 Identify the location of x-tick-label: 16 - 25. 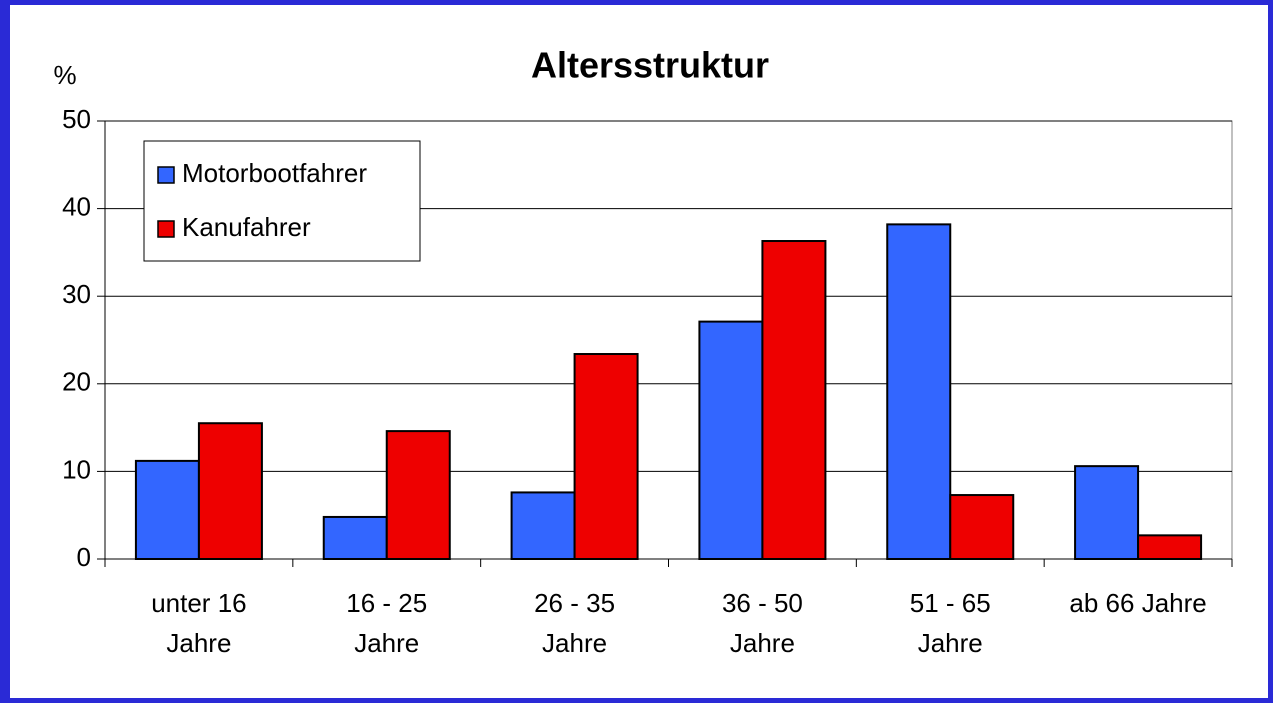
(386, 603).